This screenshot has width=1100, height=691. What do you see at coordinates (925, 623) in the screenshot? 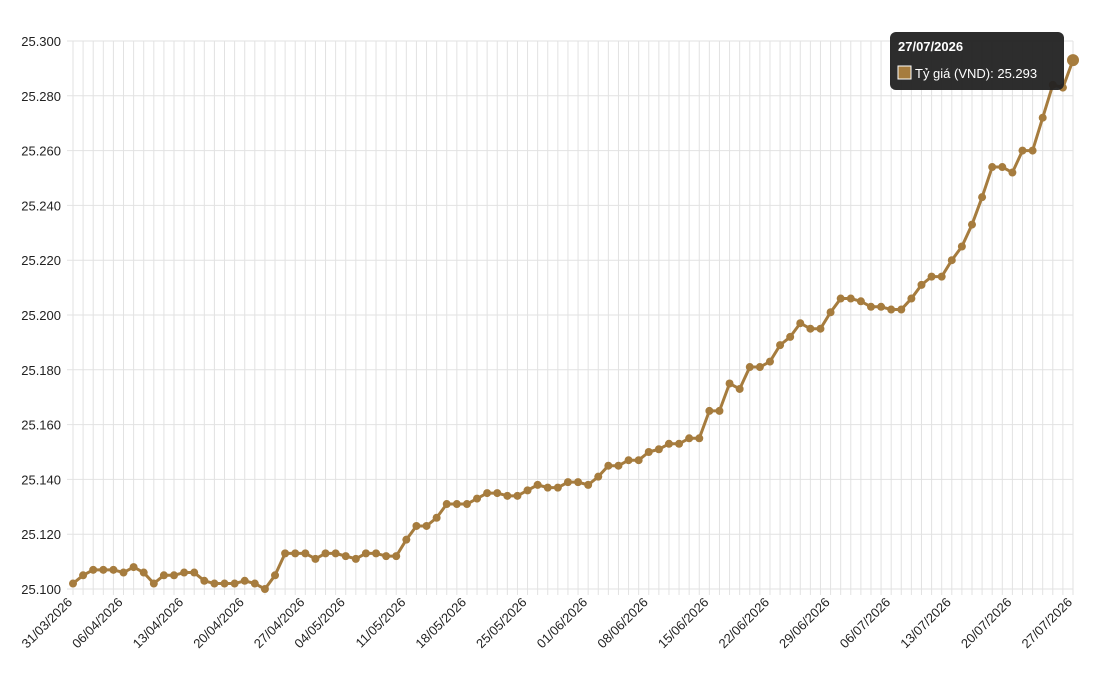
I see `x-tick-label: 13/07/2026` at bounding box center [925, 623].